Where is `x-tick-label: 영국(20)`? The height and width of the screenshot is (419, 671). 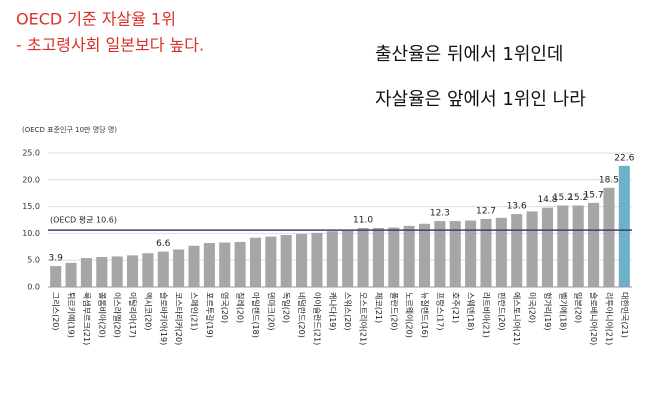 x-tick-label: 영국(20) is located at coordinates (225, 307).